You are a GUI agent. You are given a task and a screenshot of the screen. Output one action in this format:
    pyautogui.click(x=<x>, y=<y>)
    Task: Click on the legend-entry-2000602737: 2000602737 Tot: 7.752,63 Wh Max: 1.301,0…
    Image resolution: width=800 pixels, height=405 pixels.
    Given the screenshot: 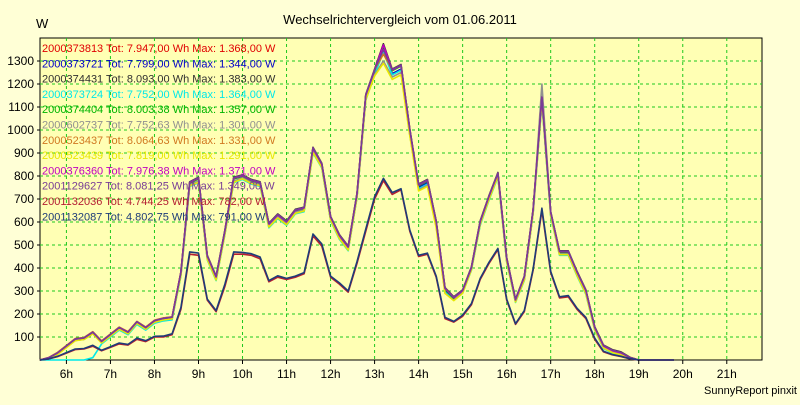 What is the action you would take?
    pyautogui.click(x=159, y=126)
    